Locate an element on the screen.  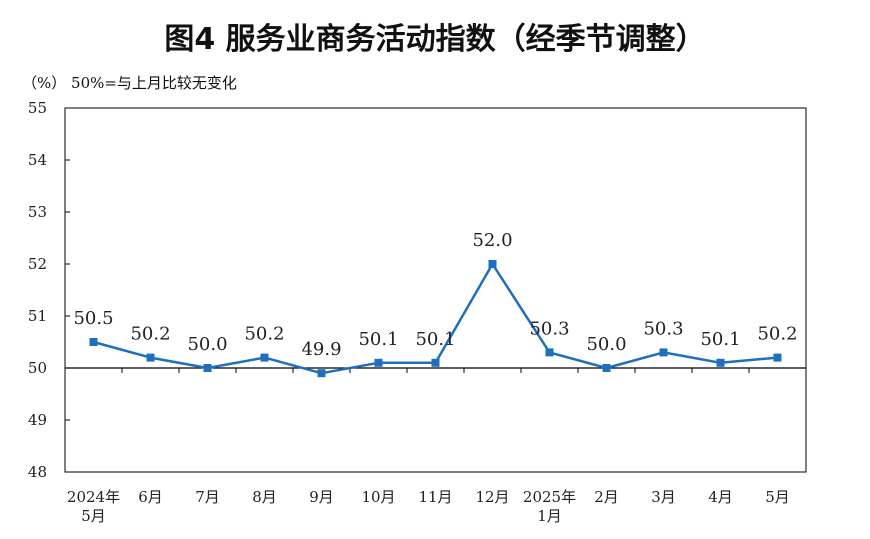
y-tick-label: 55 is located at coordinates (37, 108).